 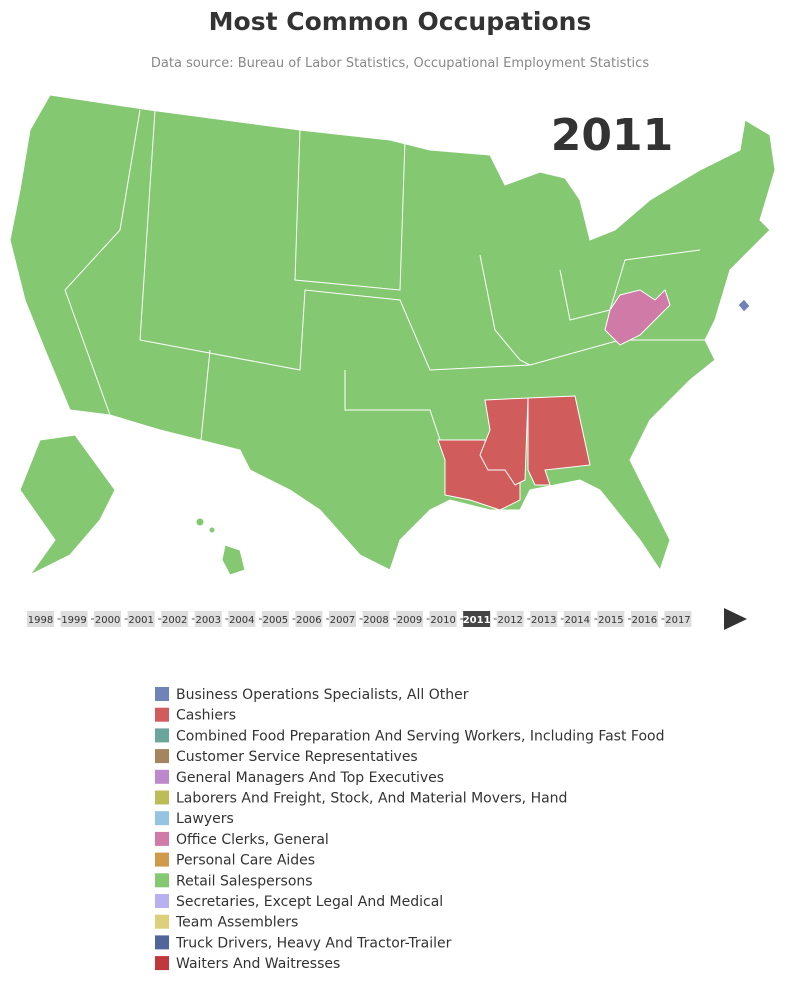 I want to click on timeline-year: 1999, so click(x=73, y=620).